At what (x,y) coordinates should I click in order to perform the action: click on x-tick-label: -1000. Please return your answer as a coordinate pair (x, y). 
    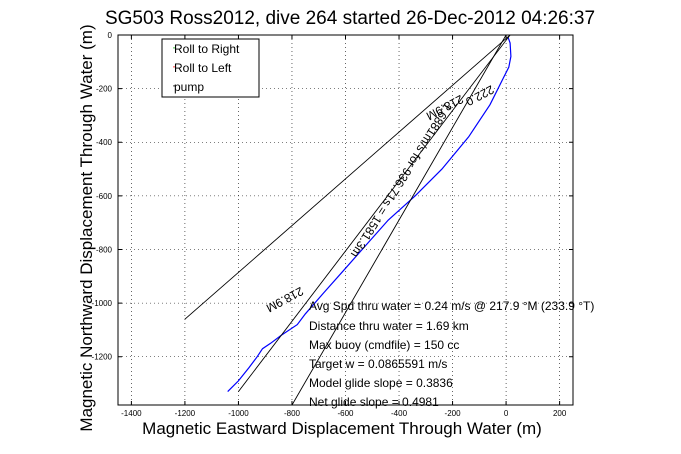
    Looking at the image, I should click on (238, 413).